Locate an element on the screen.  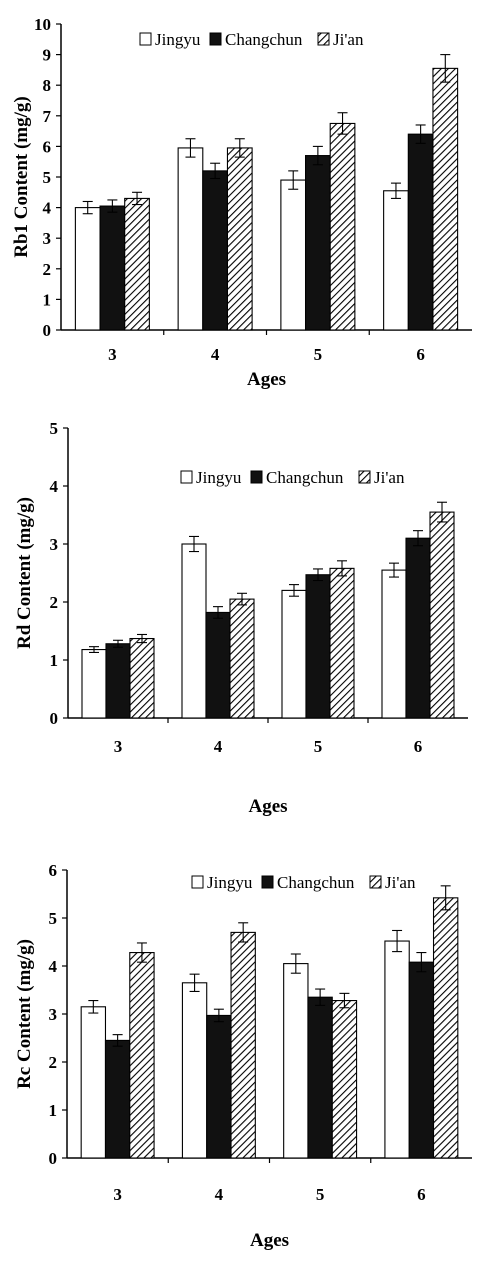
y-axis-title: Rc Content (mg/g) is located at coordinates (24, 1014).